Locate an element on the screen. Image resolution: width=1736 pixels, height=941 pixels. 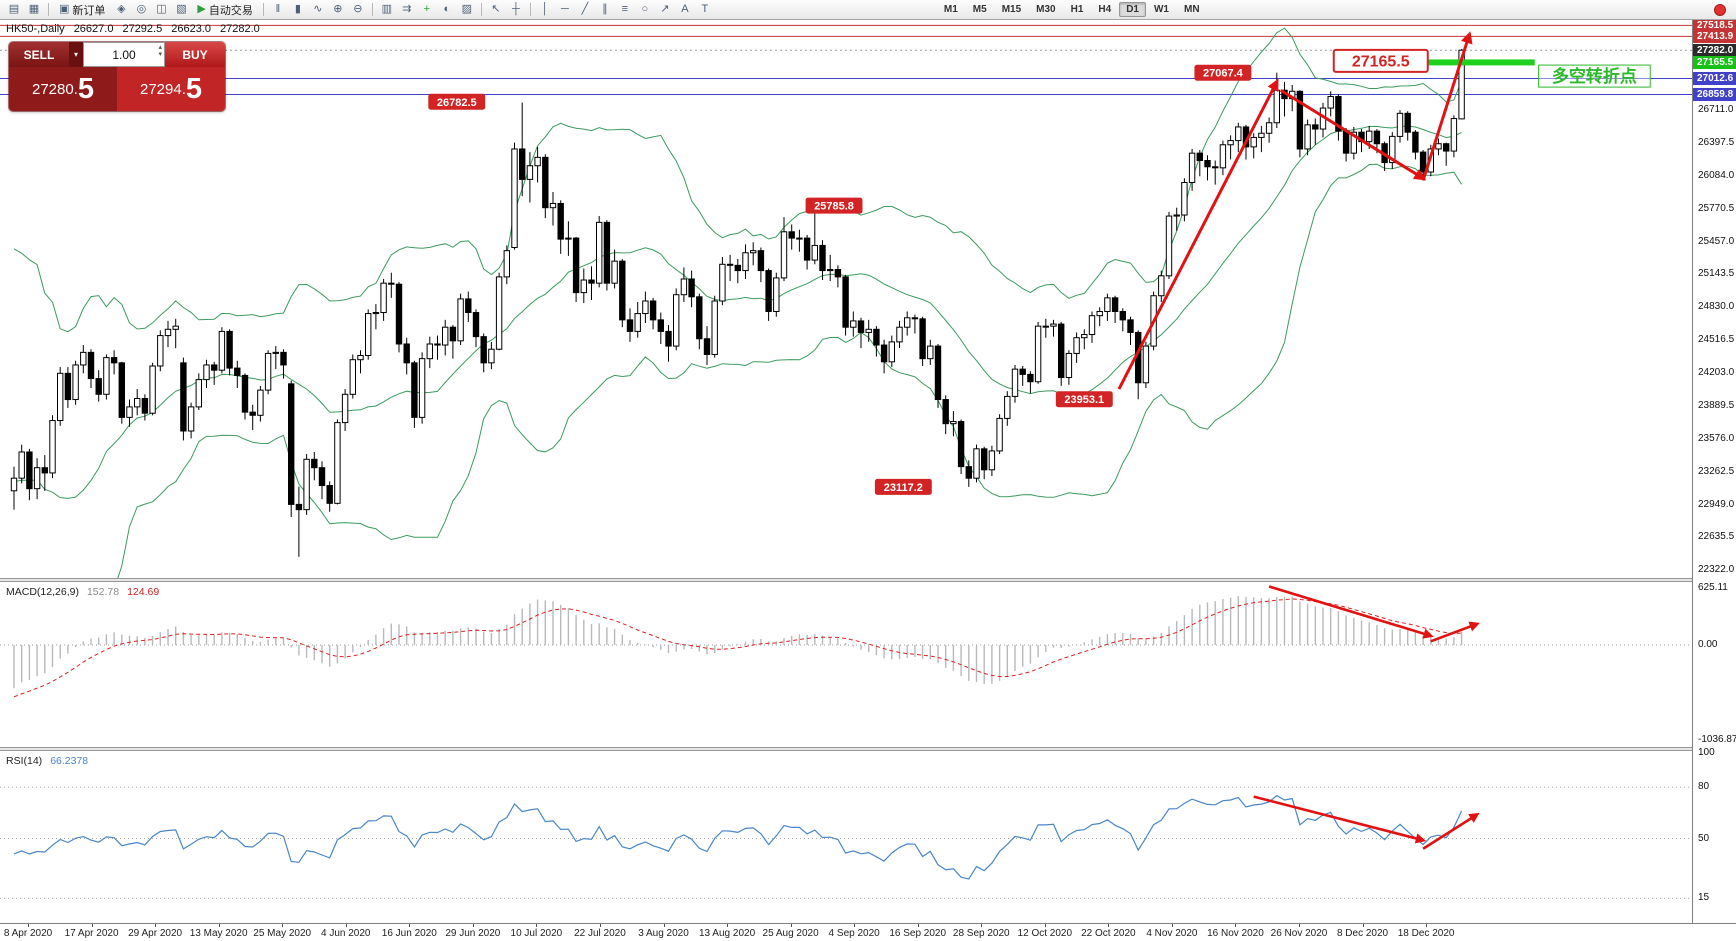
arrows-icon: ↗ is located at coordinates (665, 9).